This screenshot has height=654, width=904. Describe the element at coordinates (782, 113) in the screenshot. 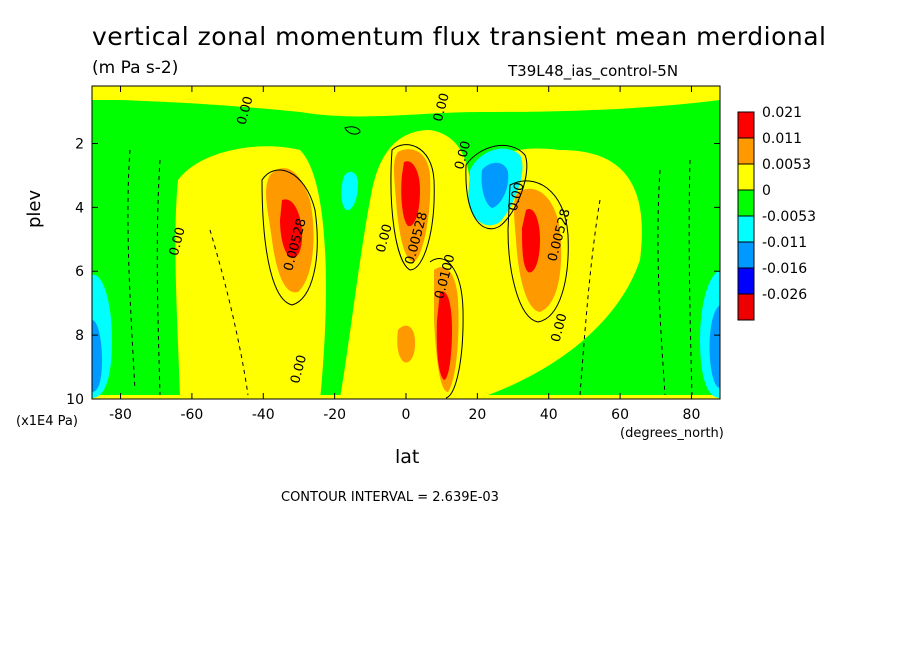

I see `legend-label: 0.021` at that location.